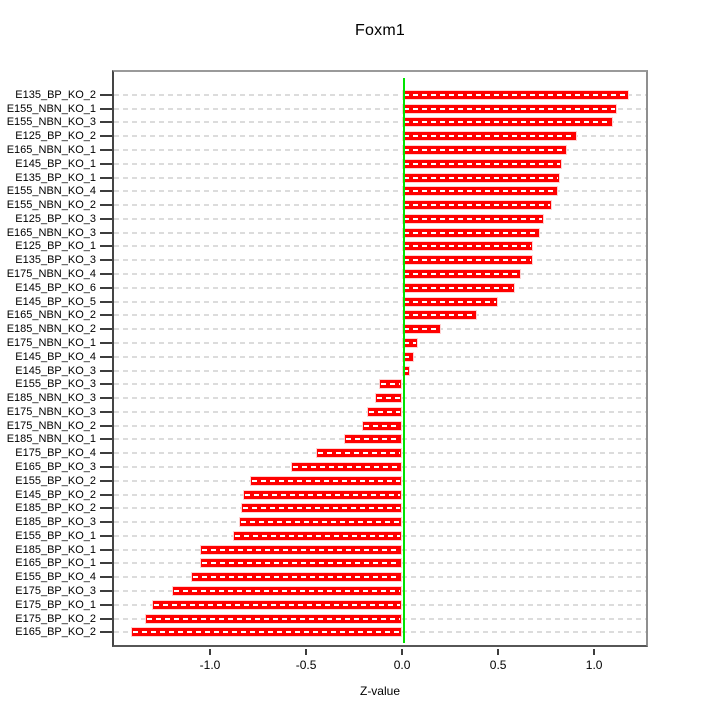 The width and height of the screenshot is (720, 720). Describe the element at coordinates (379, 691) in the screenshot. I see `x-axis-title: Z-value` at that location.